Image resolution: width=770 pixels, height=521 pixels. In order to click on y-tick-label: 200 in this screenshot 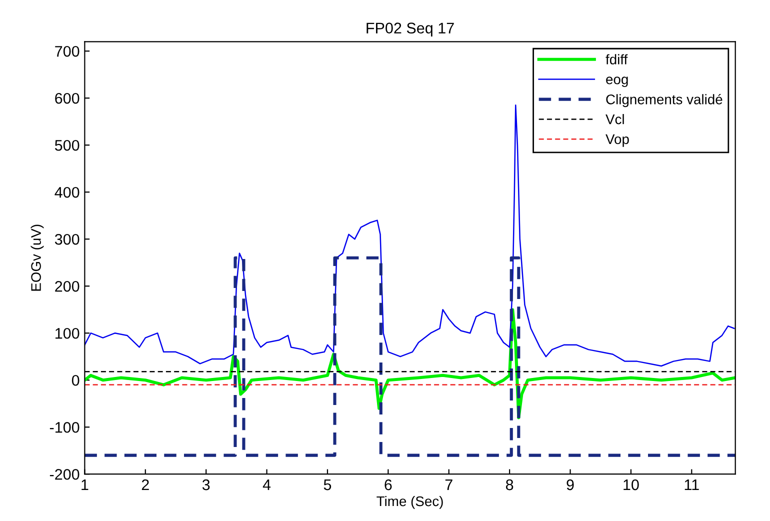, I will do `click(67, 286)`.